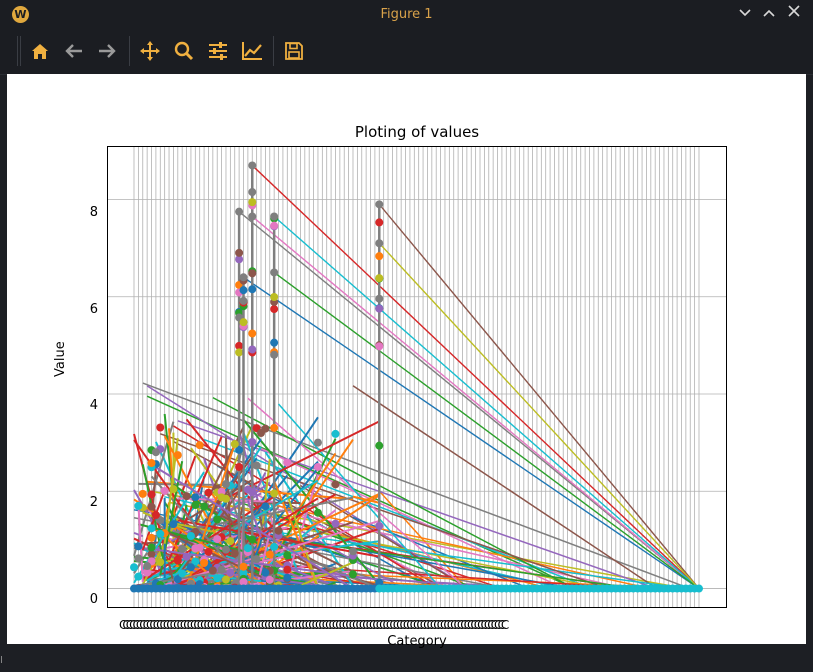  Describe the element at coordinates (74, 51) in the screenshot. I see `back-button` at that location.